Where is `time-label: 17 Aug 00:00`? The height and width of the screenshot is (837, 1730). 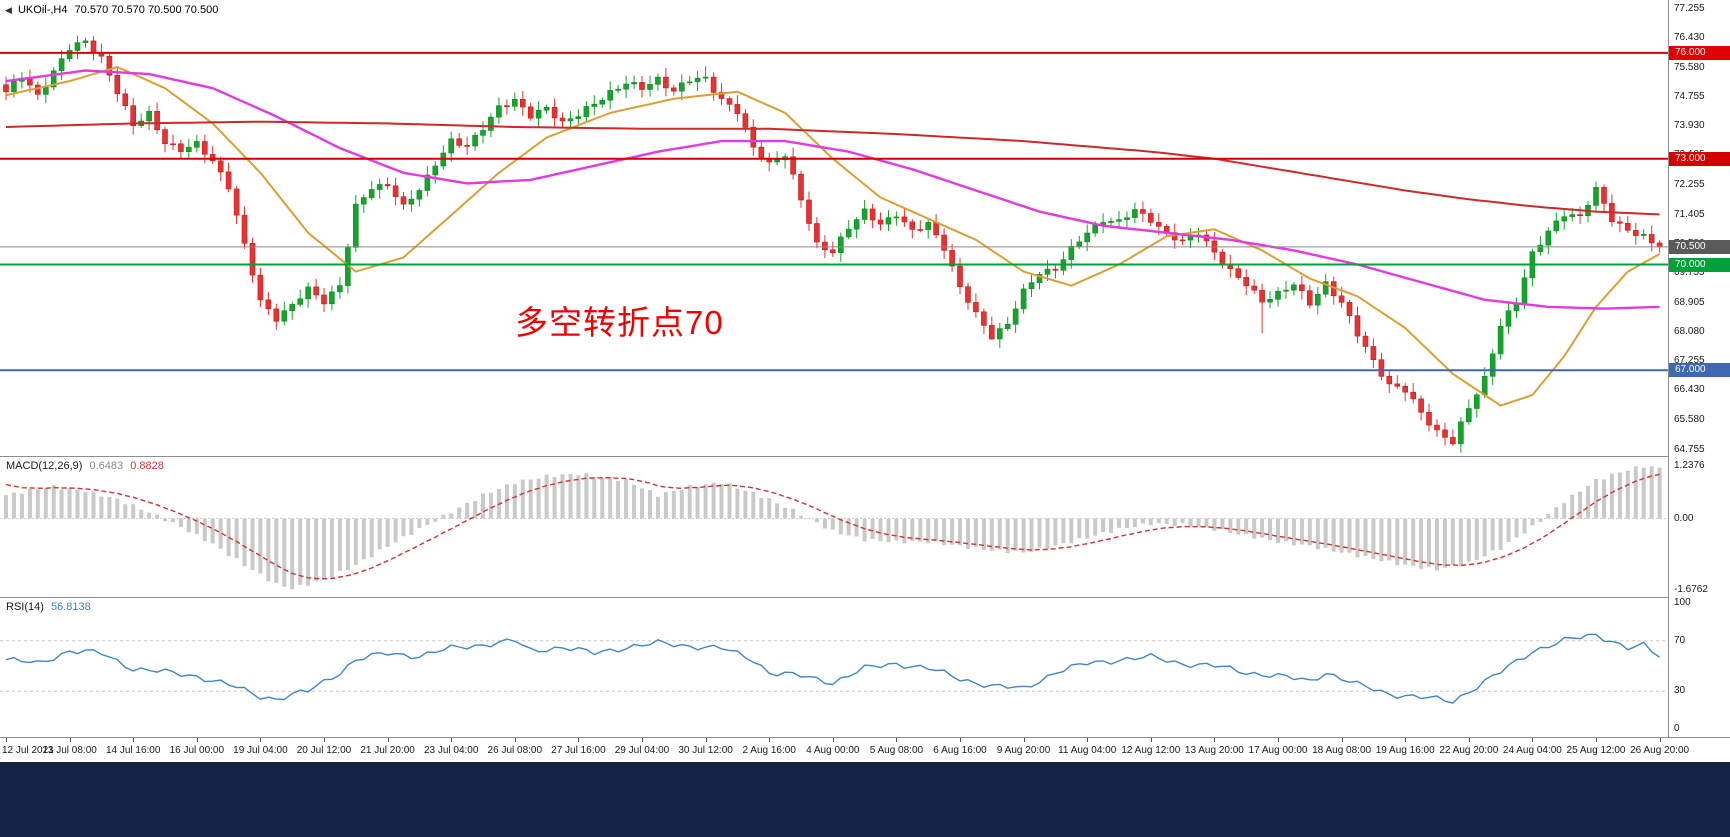
time-label: 17 Aug 00:00 is located at coordinates (1278, 750).